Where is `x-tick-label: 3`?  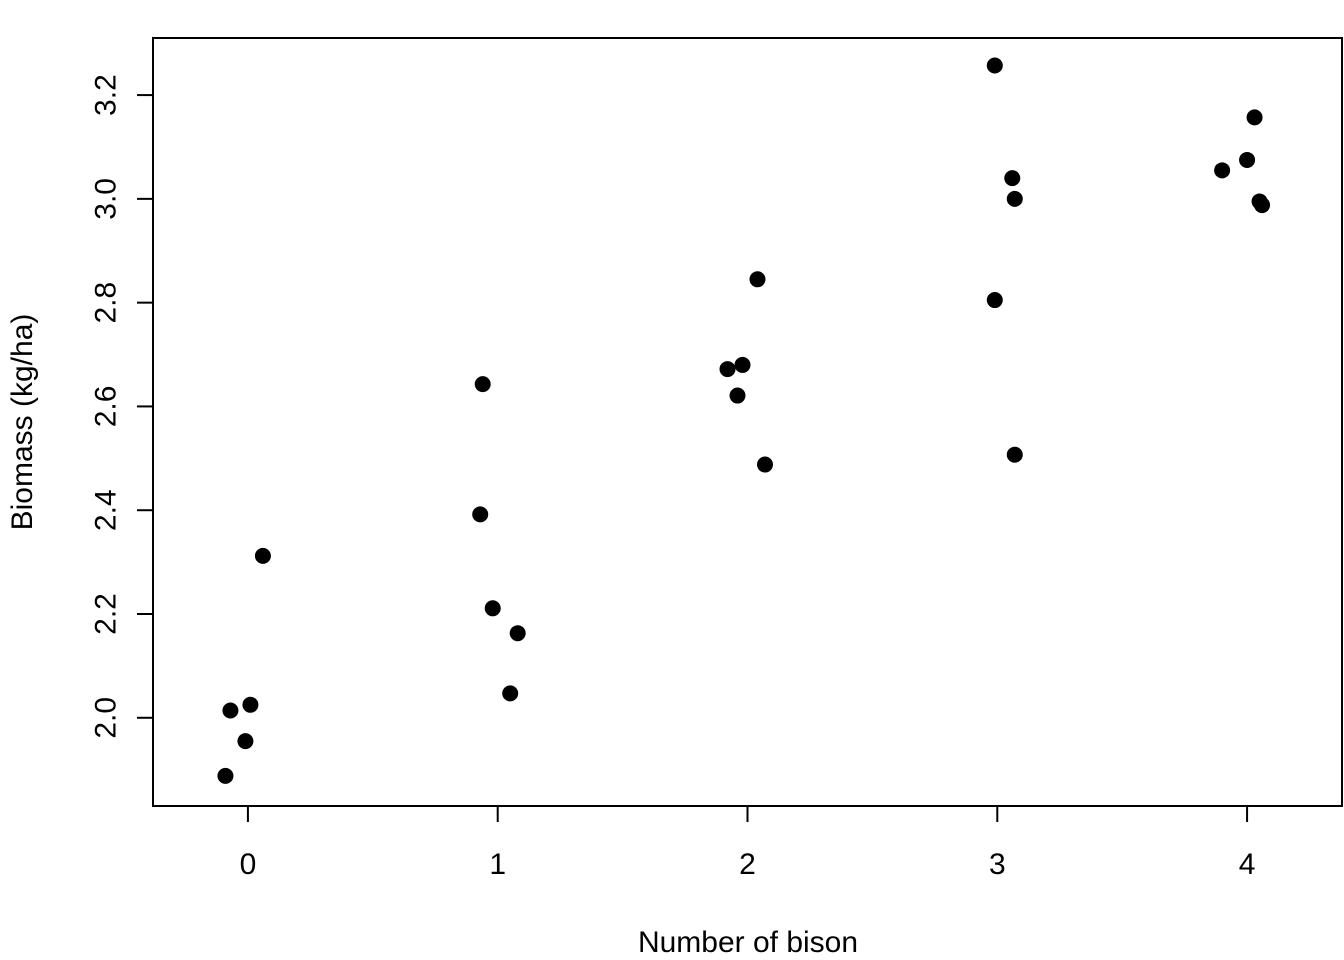 x-tick-label: 3 is located at coordinates (997, 864).